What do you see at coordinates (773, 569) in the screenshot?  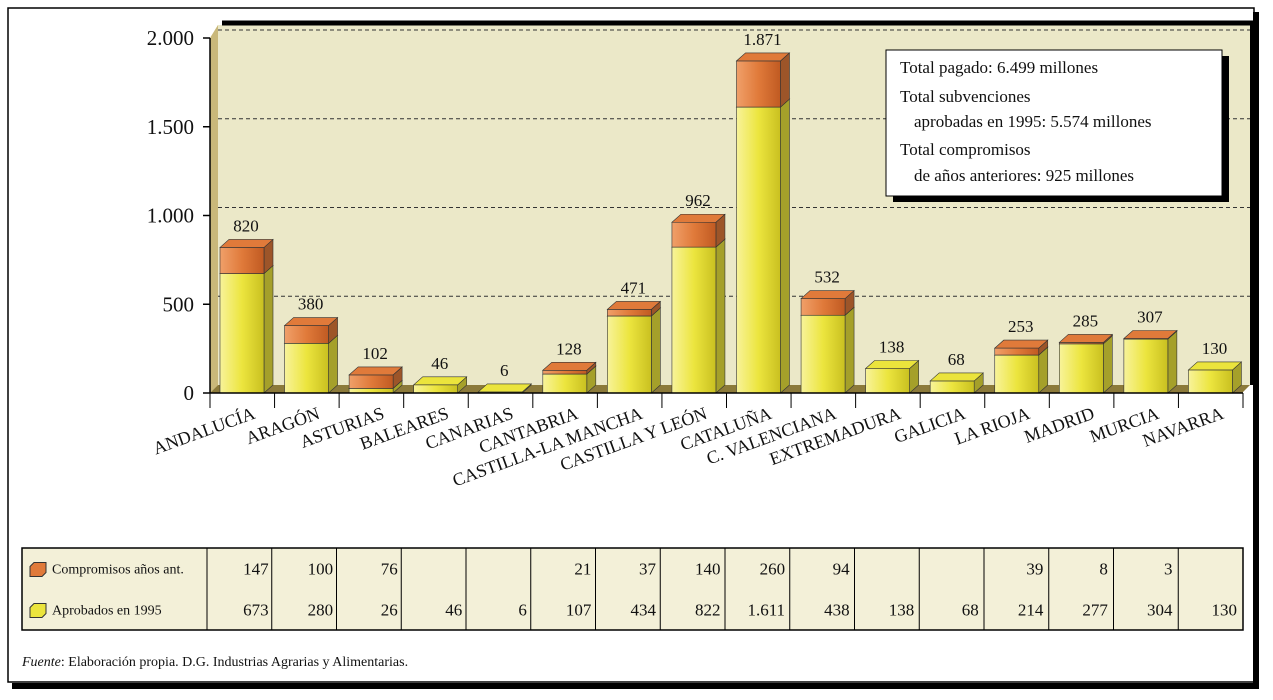 I see `table-cell: 260` at bounding box center [773, 569].